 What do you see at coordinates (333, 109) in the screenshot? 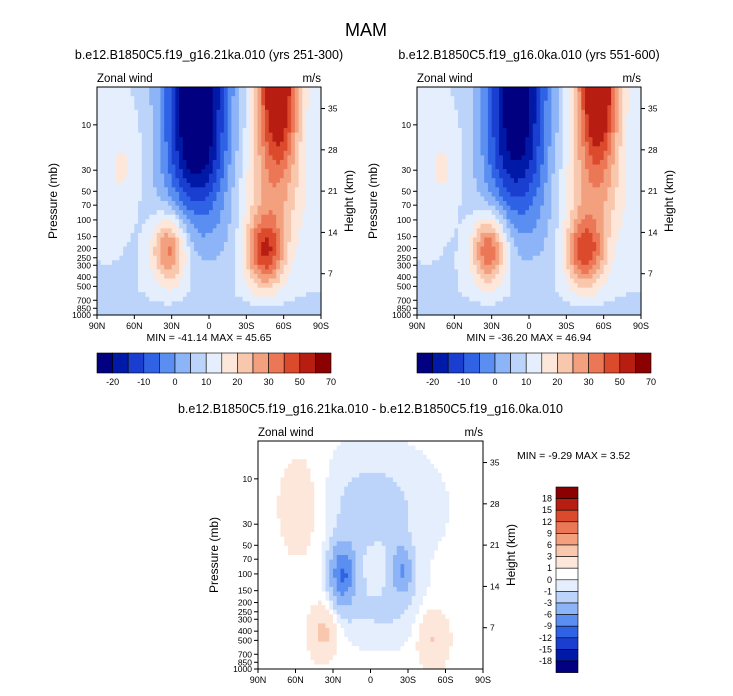
I see `height-tick-label: 35` at bounding box center [333, 109].